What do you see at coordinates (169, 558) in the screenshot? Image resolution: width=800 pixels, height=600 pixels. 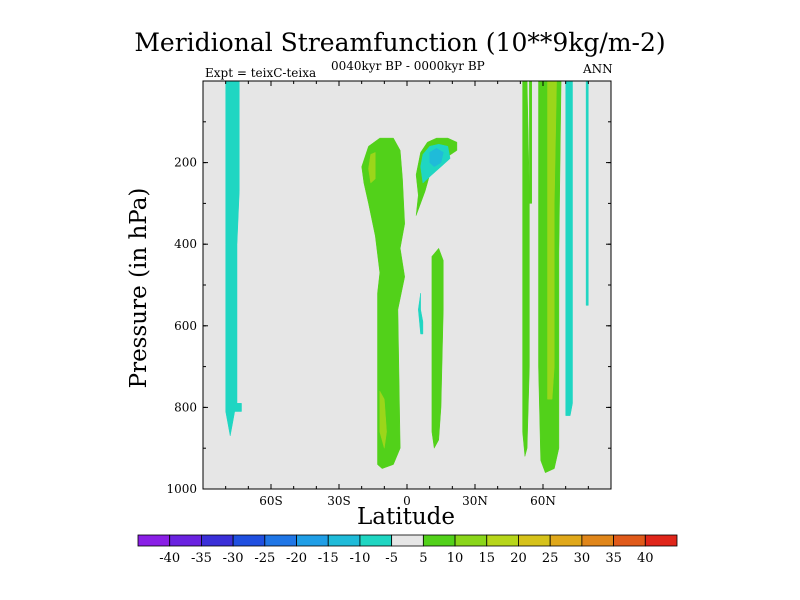 I see `colorbar-label: -40` at bounding box center [169, 558].